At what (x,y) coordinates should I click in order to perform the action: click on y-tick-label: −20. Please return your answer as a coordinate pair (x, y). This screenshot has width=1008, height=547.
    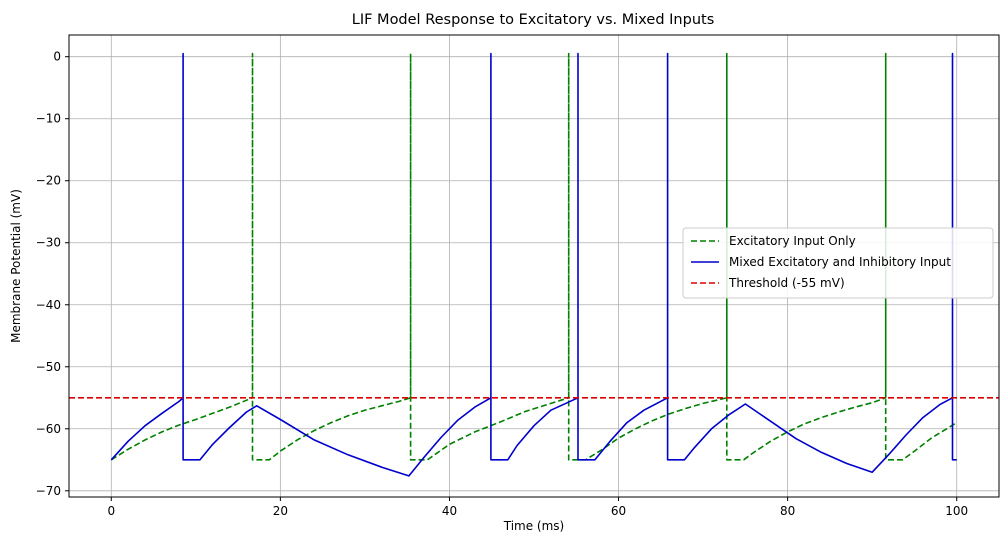
    Looking at the image, I should click on (48, 181).